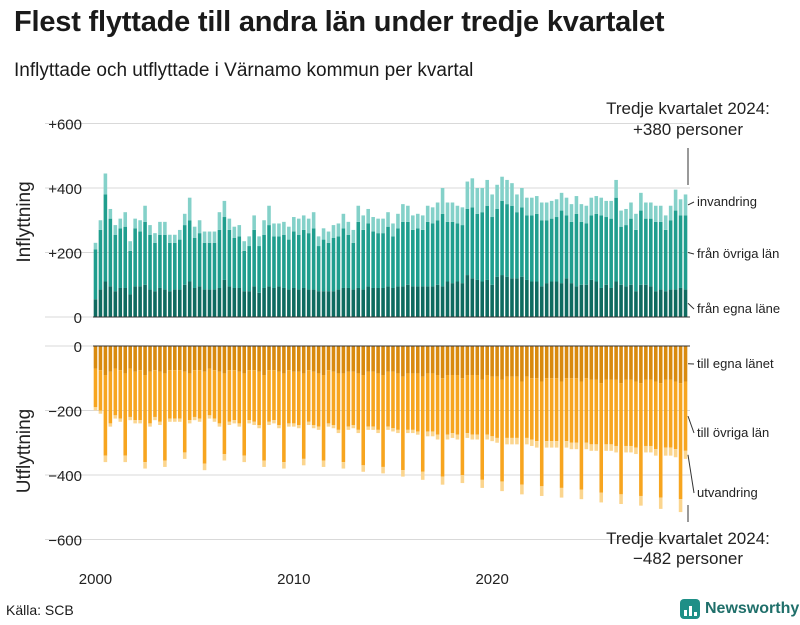 The image size is (800, 625). What do you see at coordinates (65, 189) in the screenshot?
I see `y-tick-label-top: +400` at bounding box center [65, 189].